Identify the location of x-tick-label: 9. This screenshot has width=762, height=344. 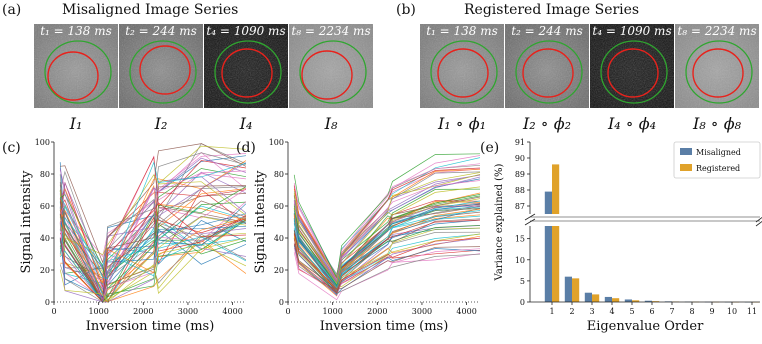
(711, 311).